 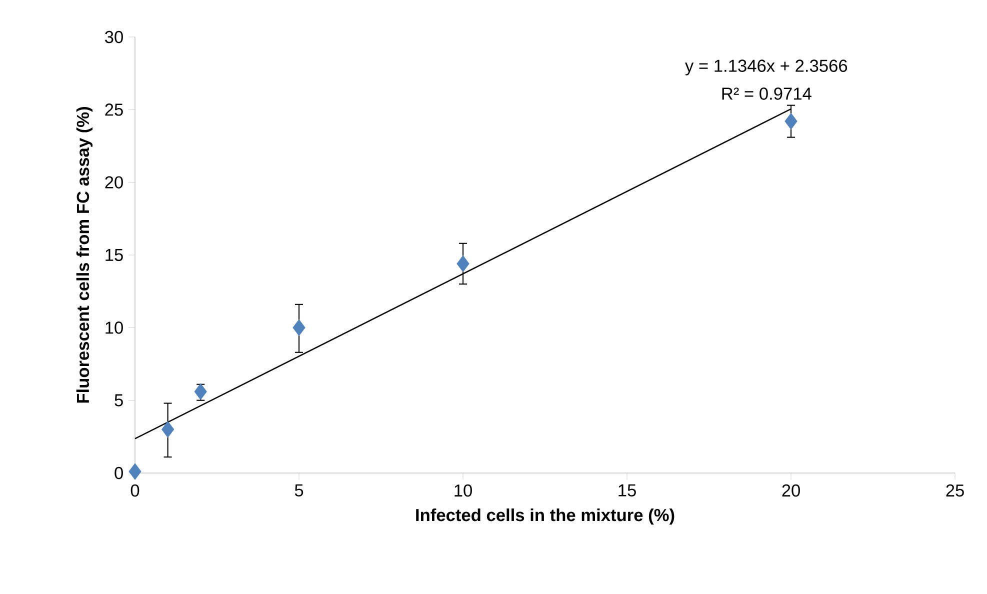 What do you see at coordinates (114, 182) in the screenshot?
I see `y-tick-label: 20` at bounding box center [114, 182].